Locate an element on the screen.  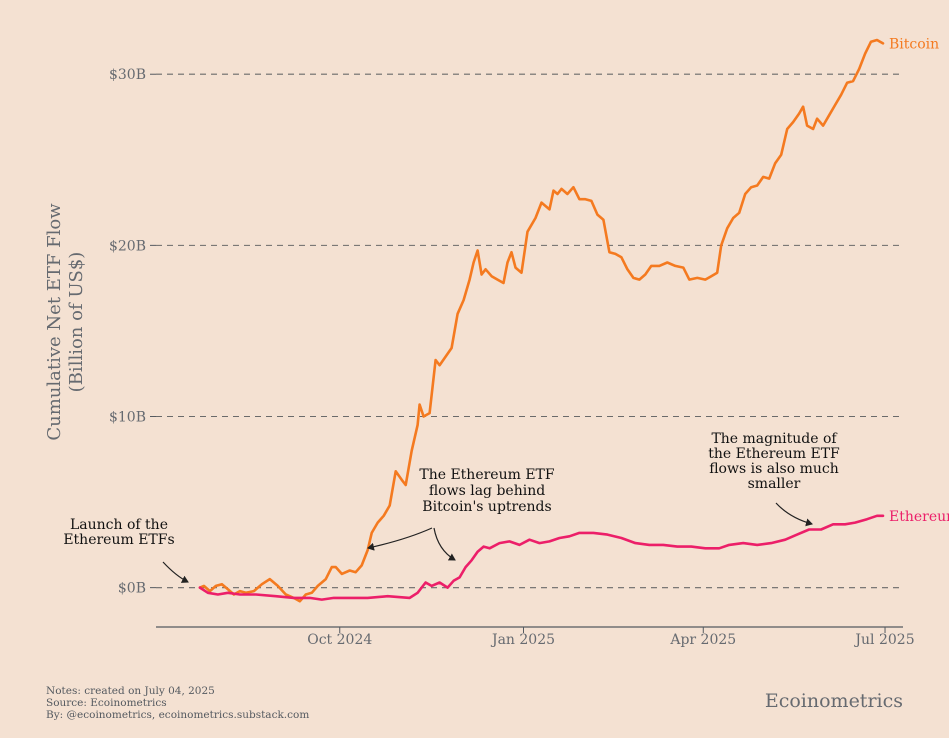
arrow-lag-bitcoin is located at coordinates (400, 539).